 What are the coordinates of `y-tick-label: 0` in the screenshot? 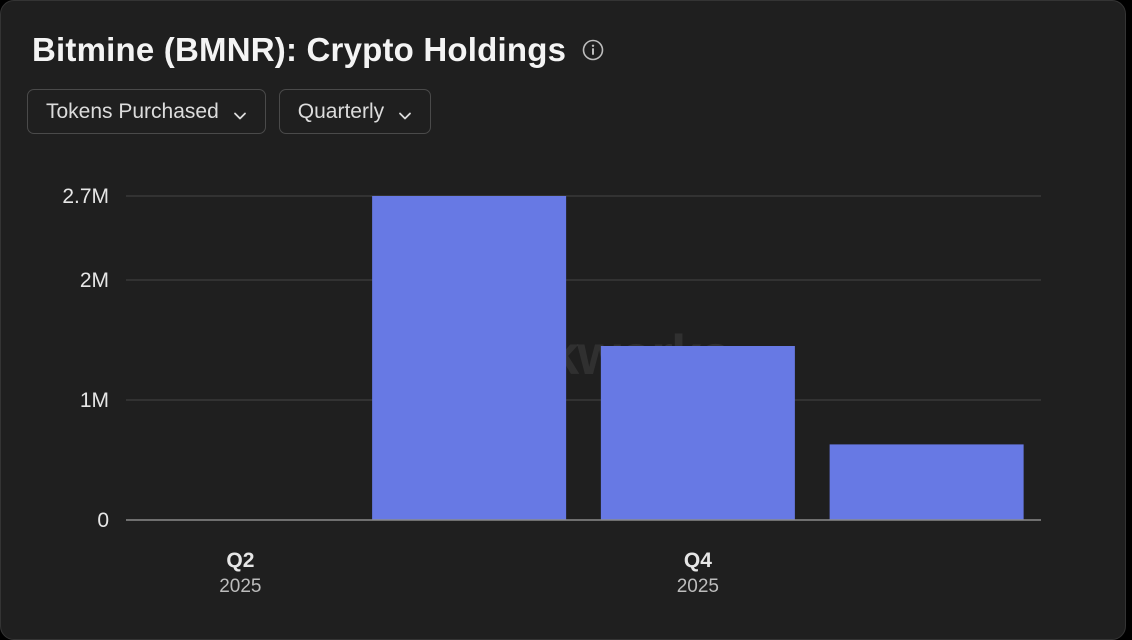 It's located at (103, 520).